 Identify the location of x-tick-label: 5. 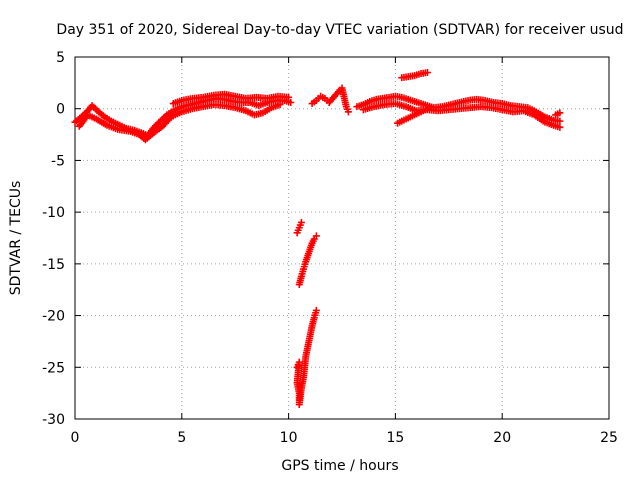
(181, 438).